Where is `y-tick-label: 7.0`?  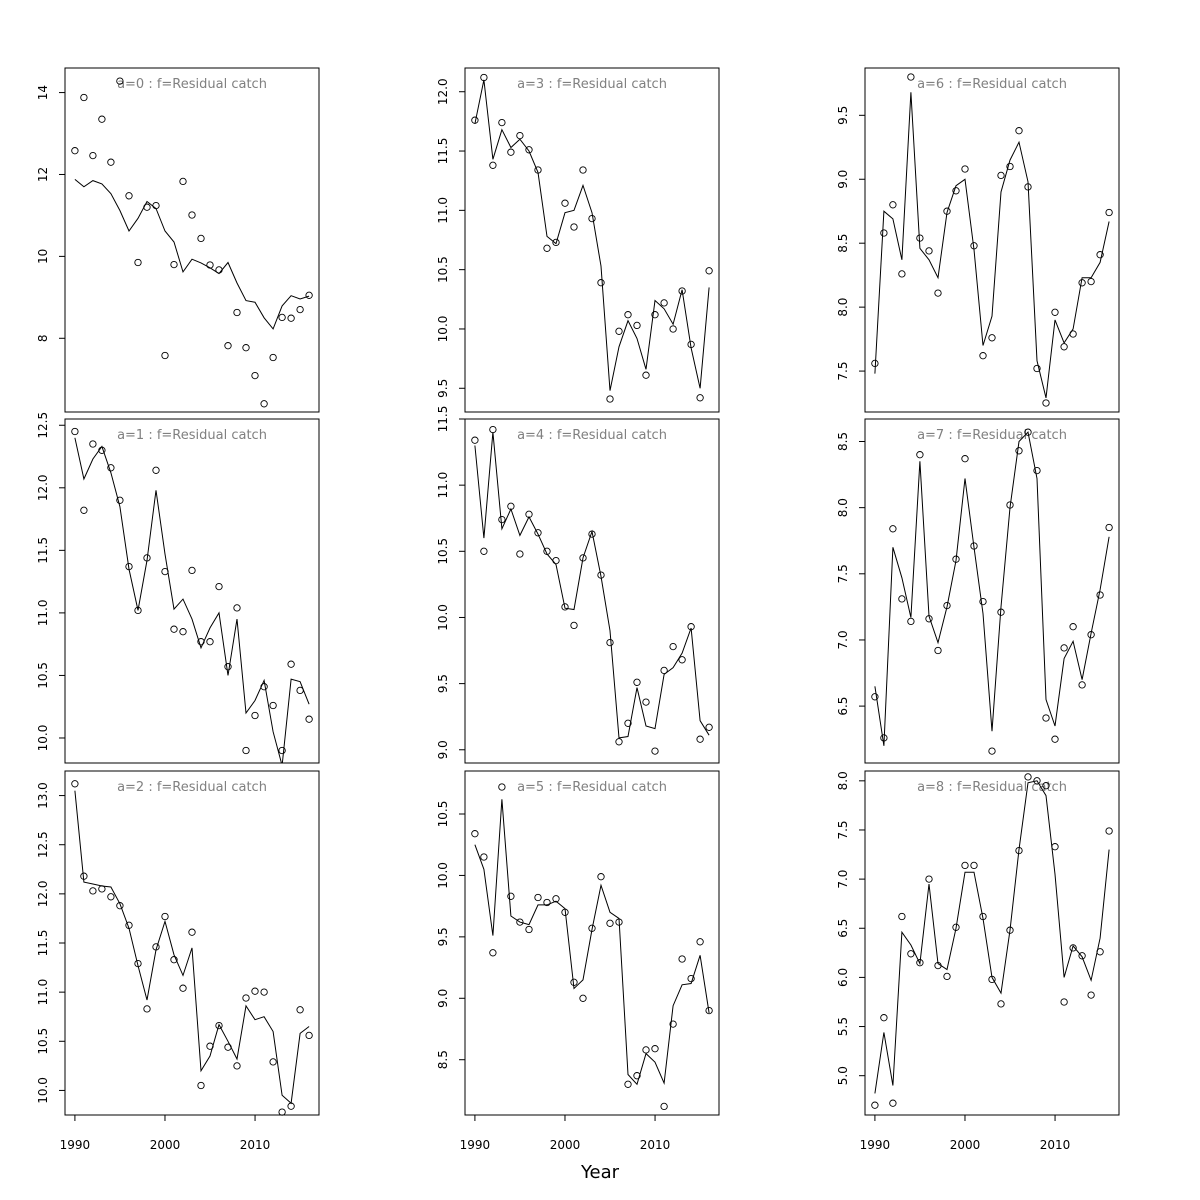
y-tick-label: 7.0 is located at coordinates (843, 879).